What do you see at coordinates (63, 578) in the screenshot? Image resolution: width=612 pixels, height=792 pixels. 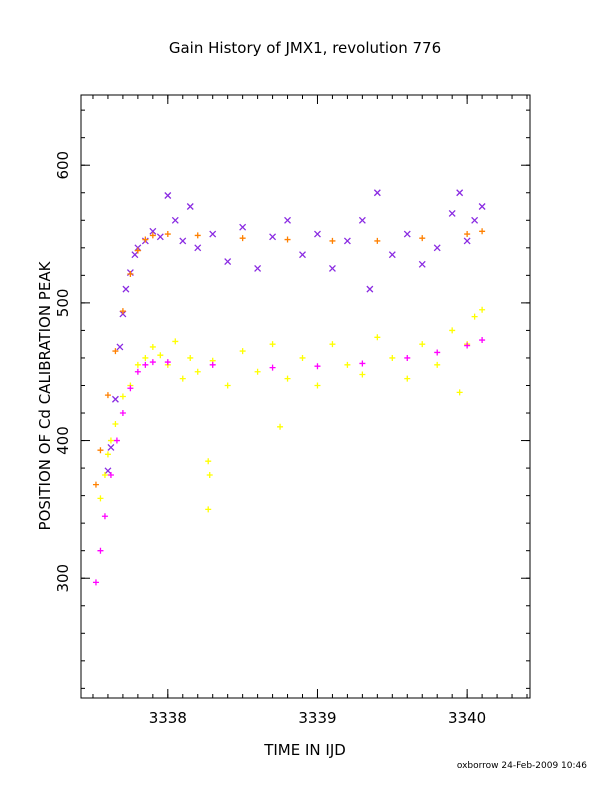 I see `y-tick-label: 300` at bounding box center [63, 578].